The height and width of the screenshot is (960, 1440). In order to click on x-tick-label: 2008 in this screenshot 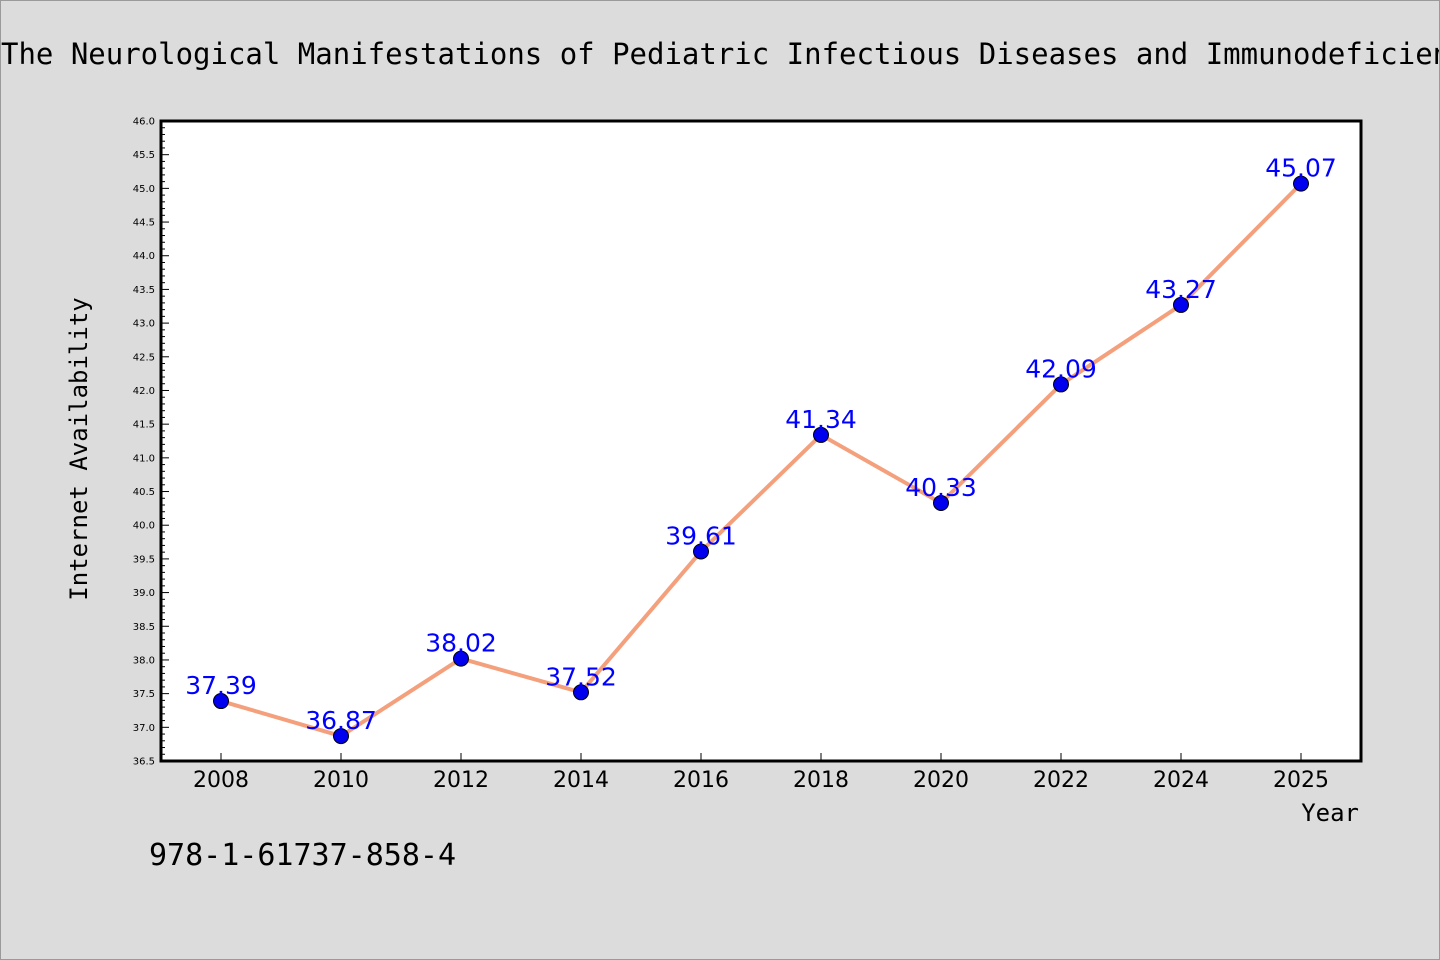, I will do `click(221, 780)`.